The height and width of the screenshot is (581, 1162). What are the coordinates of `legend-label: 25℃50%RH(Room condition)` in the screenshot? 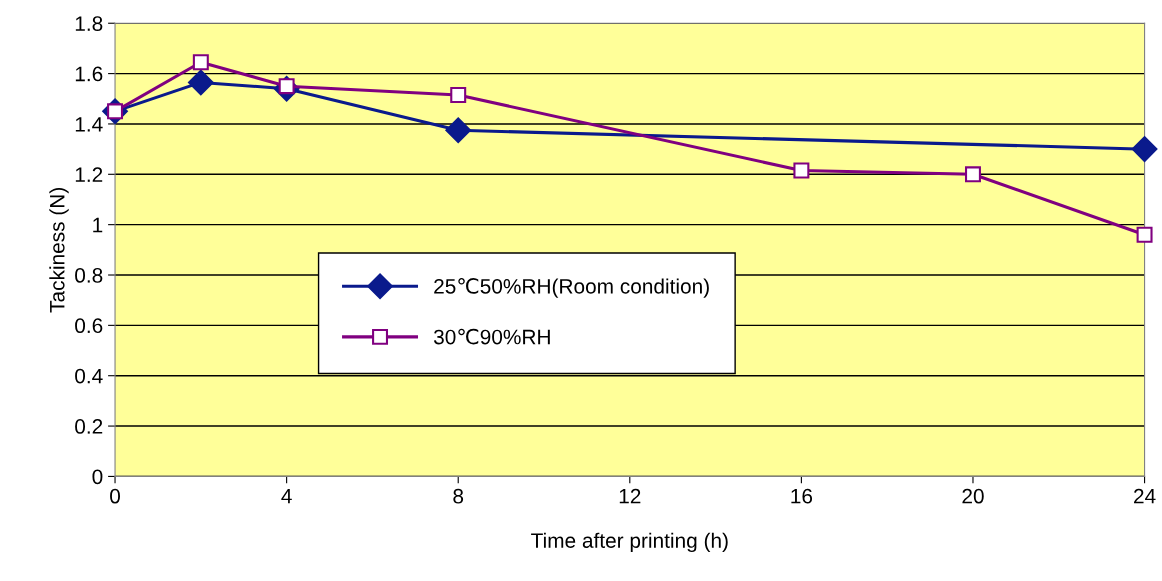 It's located at (571, 288).